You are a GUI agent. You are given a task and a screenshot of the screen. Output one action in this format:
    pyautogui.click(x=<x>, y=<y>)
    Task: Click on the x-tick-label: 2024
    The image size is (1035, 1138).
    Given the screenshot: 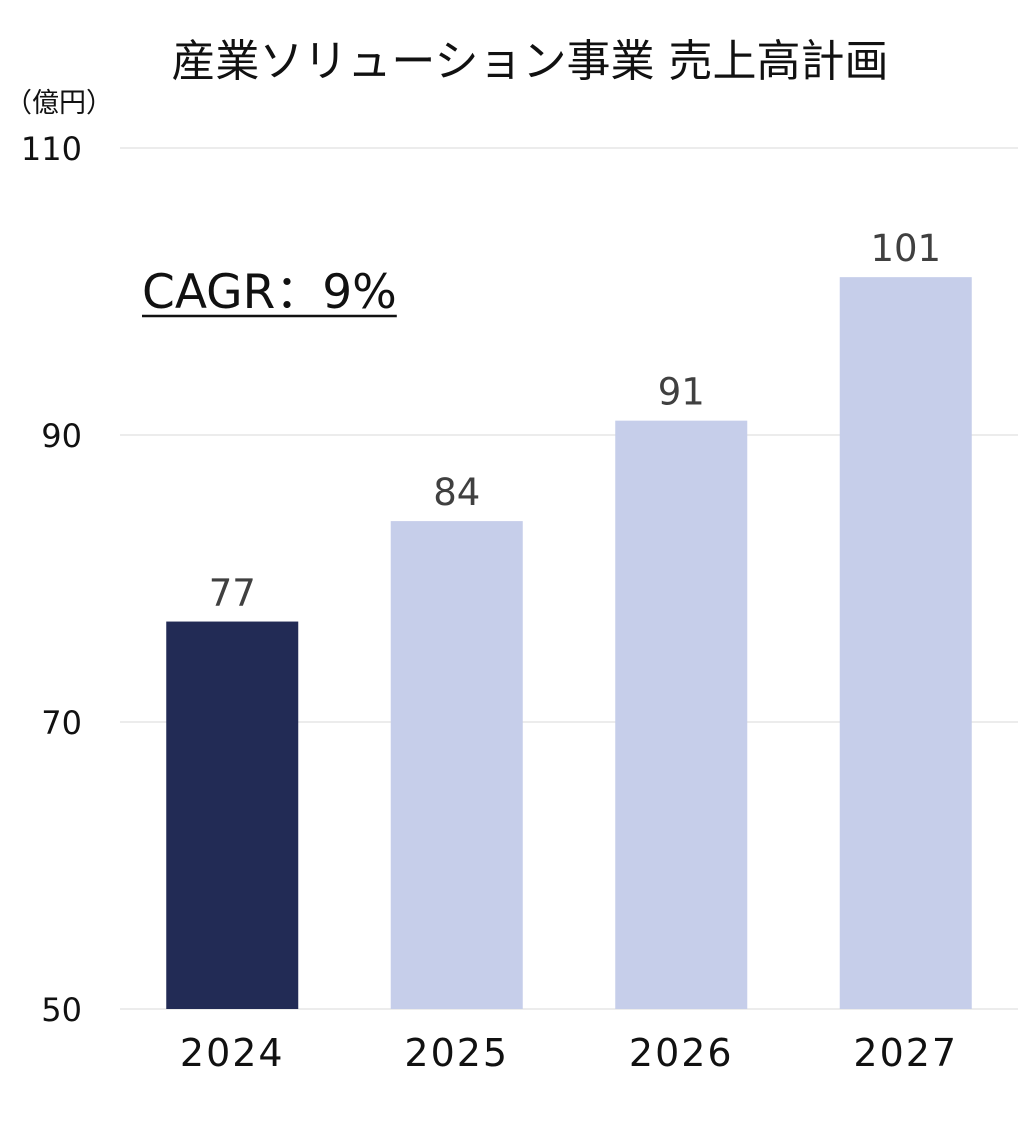 What is the action you would take?
    pyautogui.click(x=232, y=1053)
    